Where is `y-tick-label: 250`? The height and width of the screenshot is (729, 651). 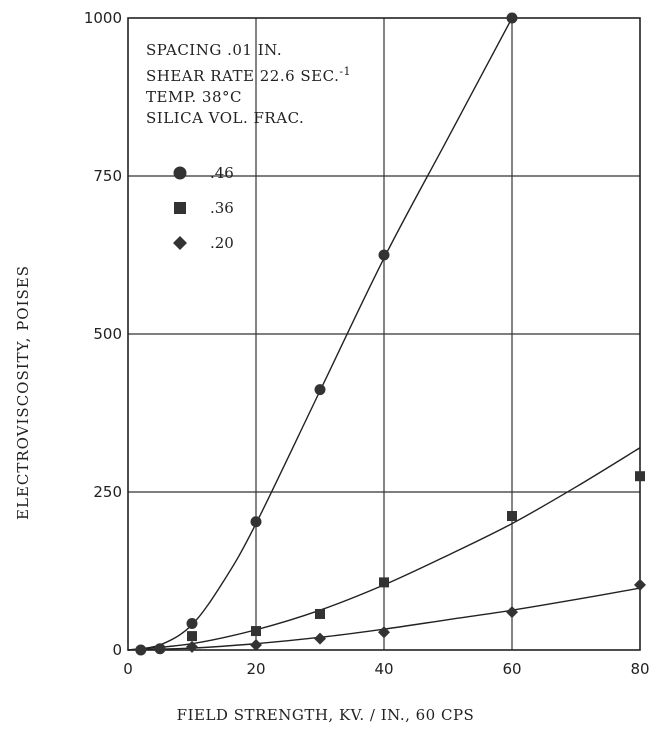
y-tick-label: 250 is located at coordinates (107, 492).